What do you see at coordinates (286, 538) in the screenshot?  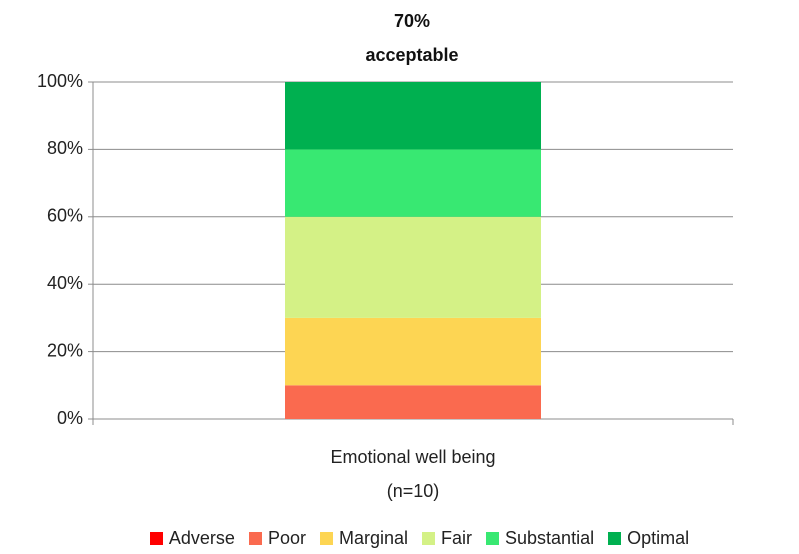 I see `legend-label: Poor` at bounding box center [286, 538].